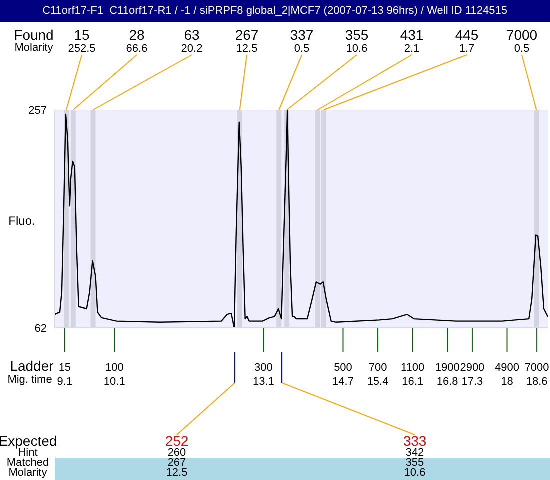 The height and width of the screenshot is (480, 550). Describe the element at coordinates (65, 382) in the screenshot. I see `x-tick-label: 9.1` at that location.